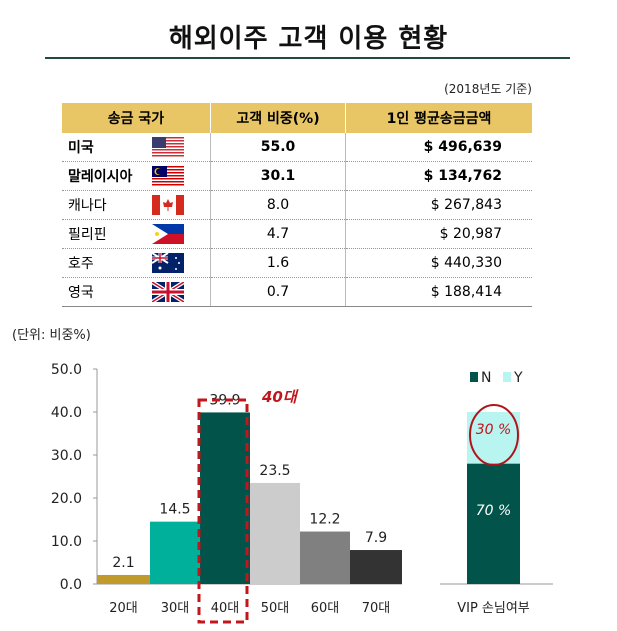  Describe the element at coordinates (224, 400) in the screenshot. I see `data-label: 39.9` at that location.